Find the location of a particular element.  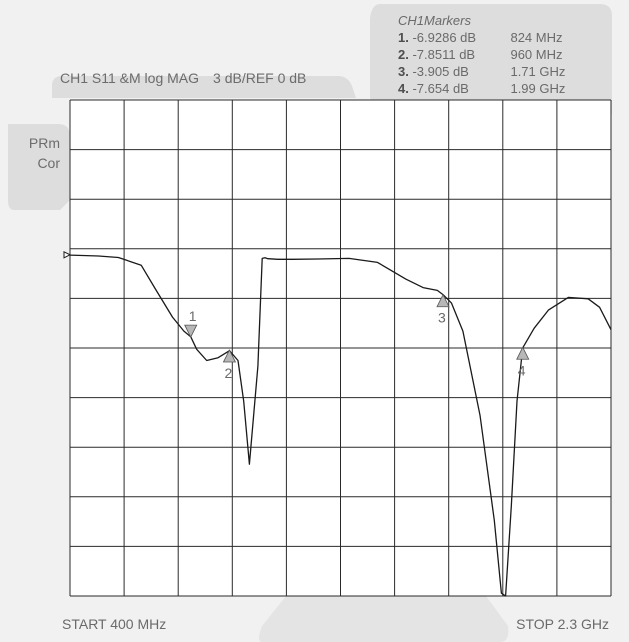

marker-readout-freq: 1.99 GHz is located at coordinates (538, 88).